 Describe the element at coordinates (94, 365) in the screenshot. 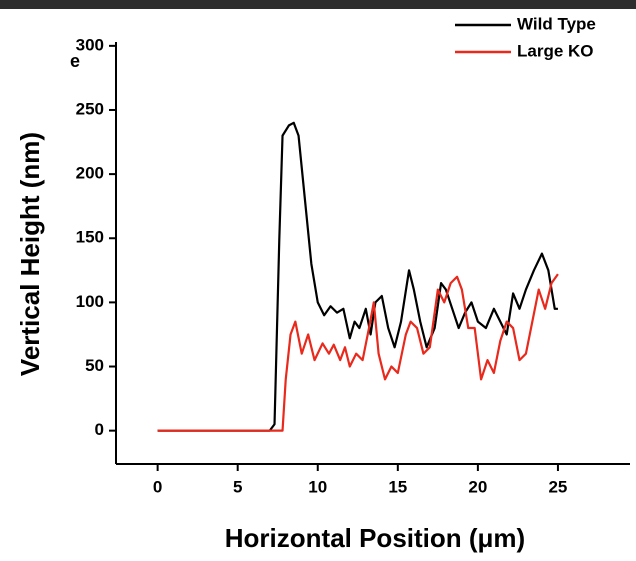

I see `y-tick-label: 50` at that location.